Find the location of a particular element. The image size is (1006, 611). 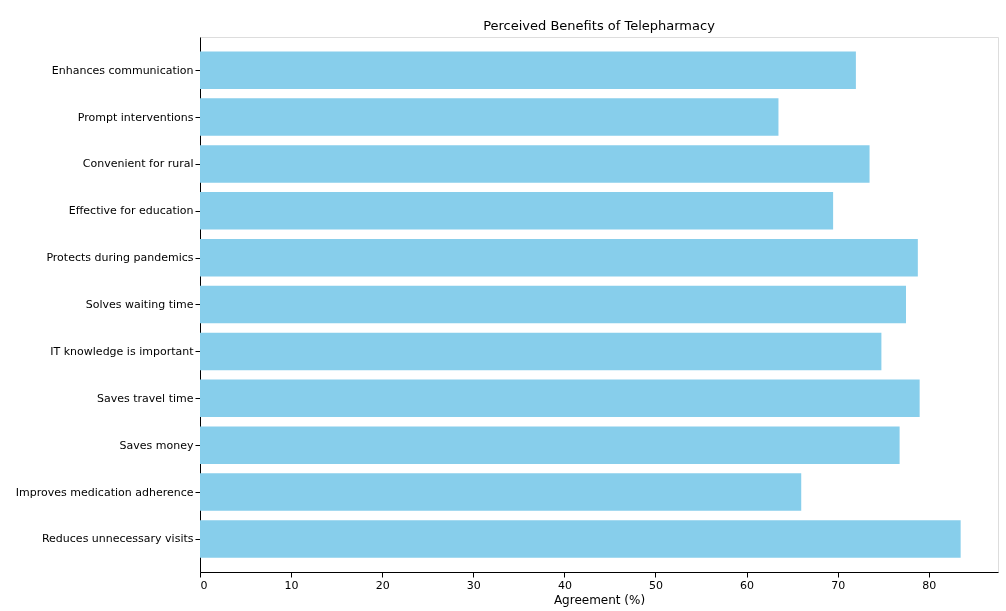

y-tick-label: Saves travel time is located at coordinates (145, 398).